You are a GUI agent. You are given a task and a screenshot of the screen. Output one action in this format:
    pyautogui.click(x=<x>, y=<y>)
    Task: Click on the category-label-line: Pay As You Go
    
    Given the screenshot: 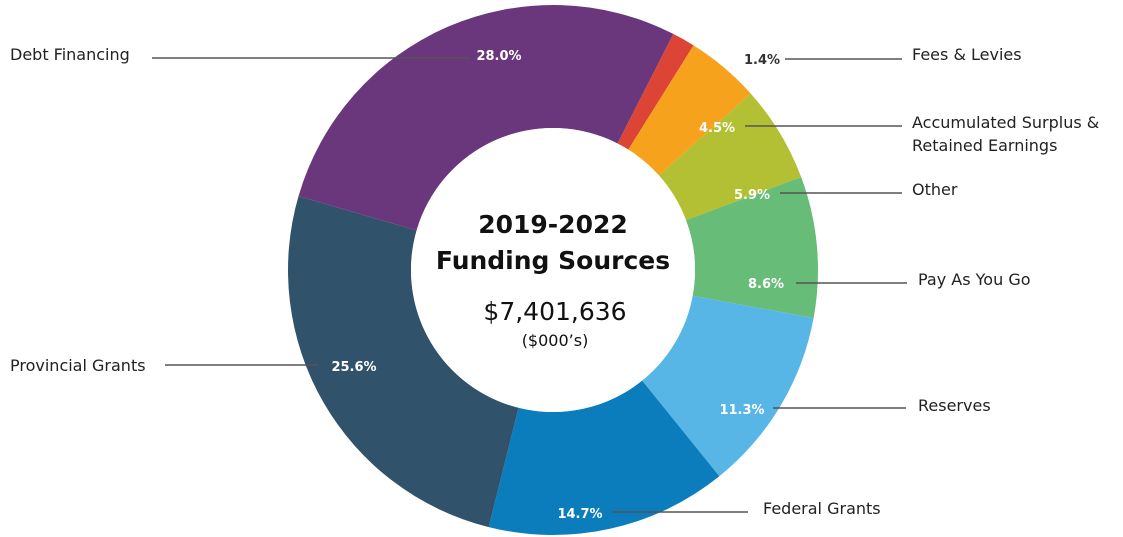 What is the action you would take?
    pyautogui.click(x=974, y=279)
    